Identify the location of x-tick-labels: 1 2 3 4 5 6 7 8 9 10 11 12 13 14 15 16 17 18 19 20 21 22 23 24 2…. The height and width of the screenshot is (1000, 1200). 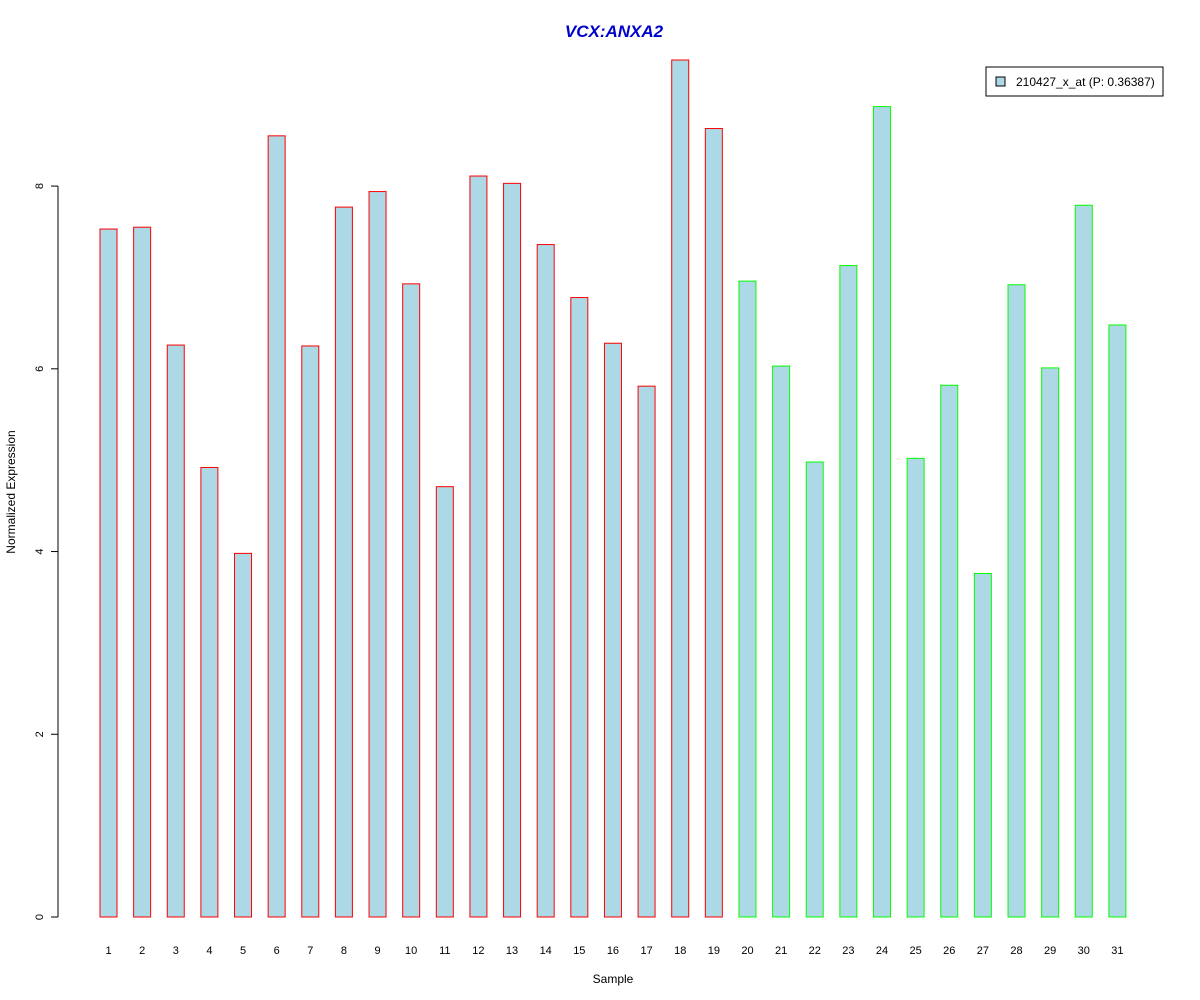
(614, 951).